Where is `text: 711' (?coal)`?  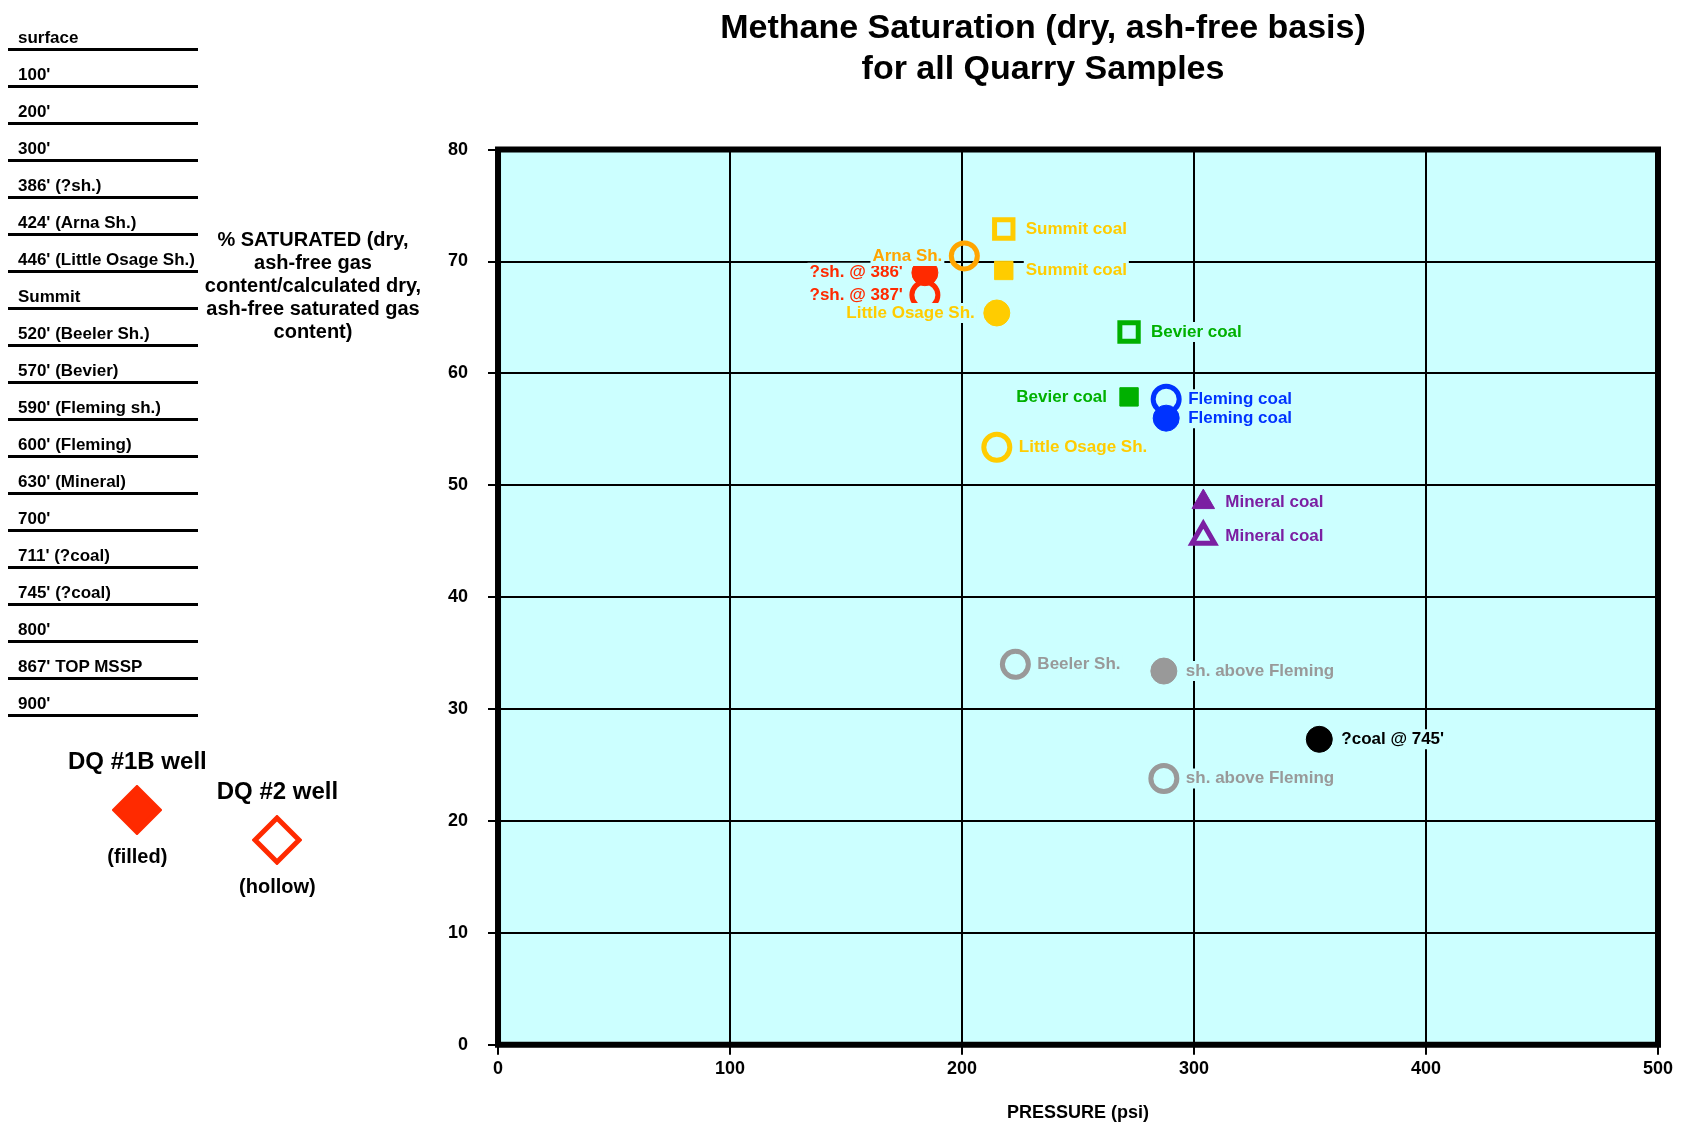
text: 711' (?coal) is located at coordinates (103, 557).